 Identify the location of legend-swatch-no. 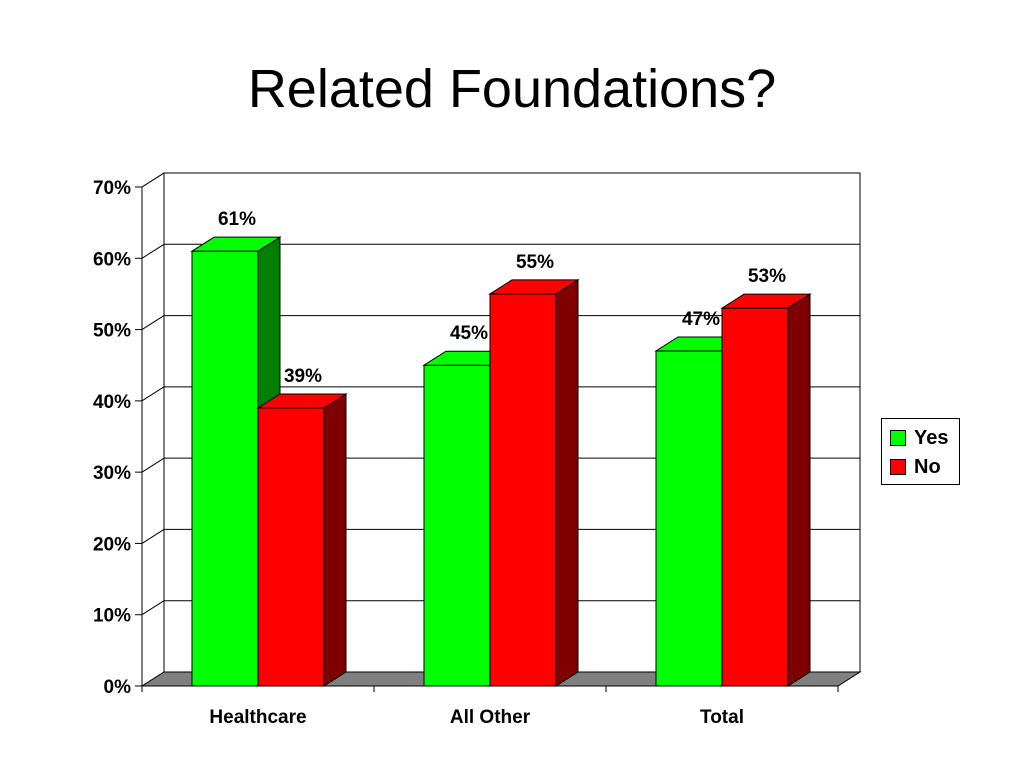
(898, 467).